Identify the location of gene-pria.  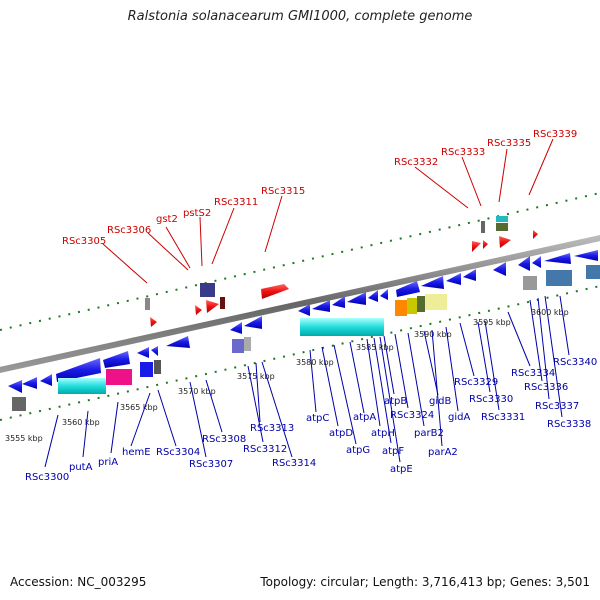
(46, 380).